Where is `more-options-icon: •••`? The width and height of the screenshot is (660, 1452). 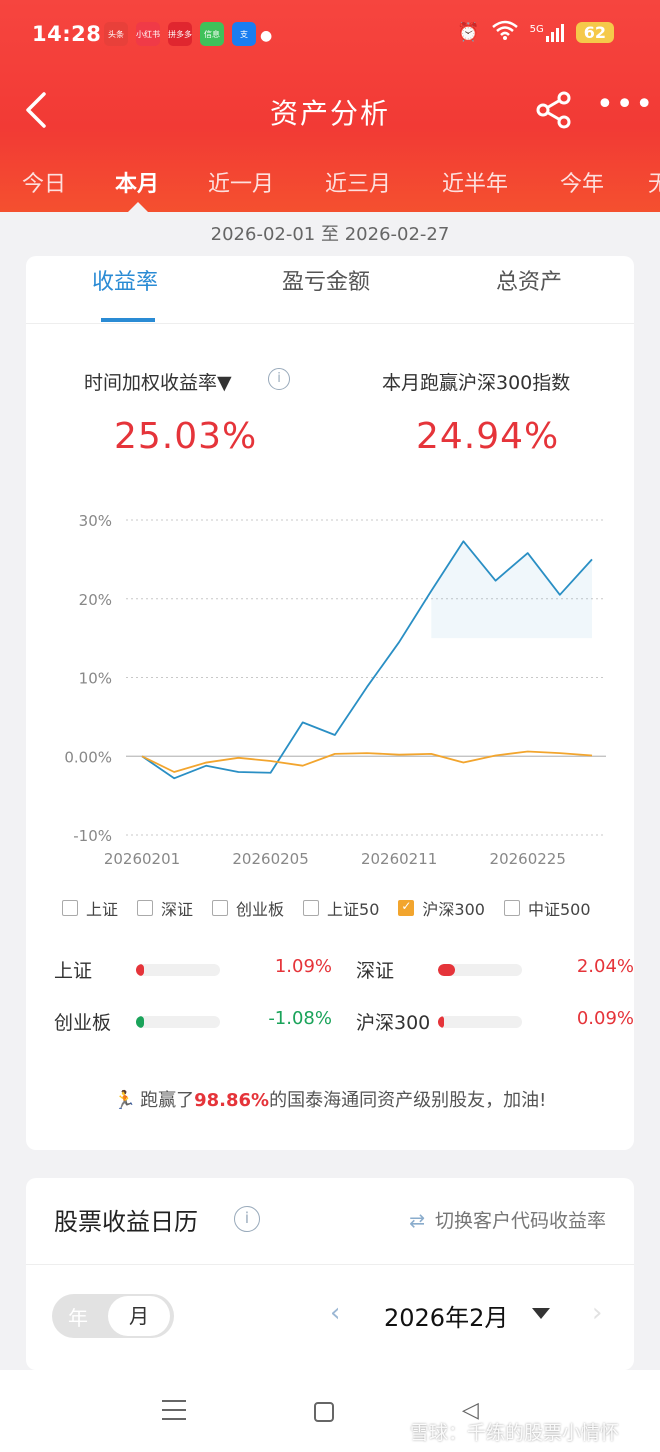
more-options-icon: ••• is located at coordinates (626, 104).